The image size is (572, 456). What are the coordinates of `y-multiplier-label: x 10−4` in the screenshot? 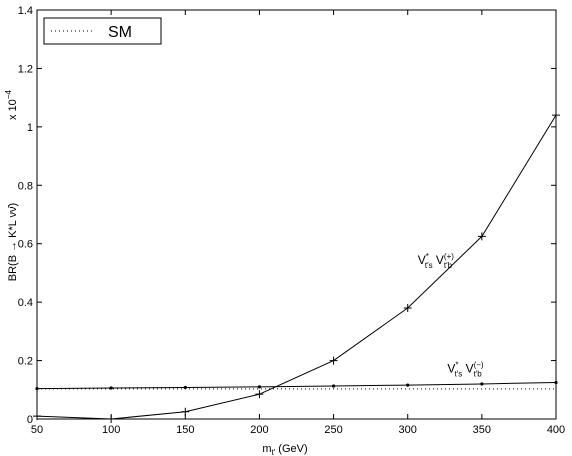 It's located at (11, 105).